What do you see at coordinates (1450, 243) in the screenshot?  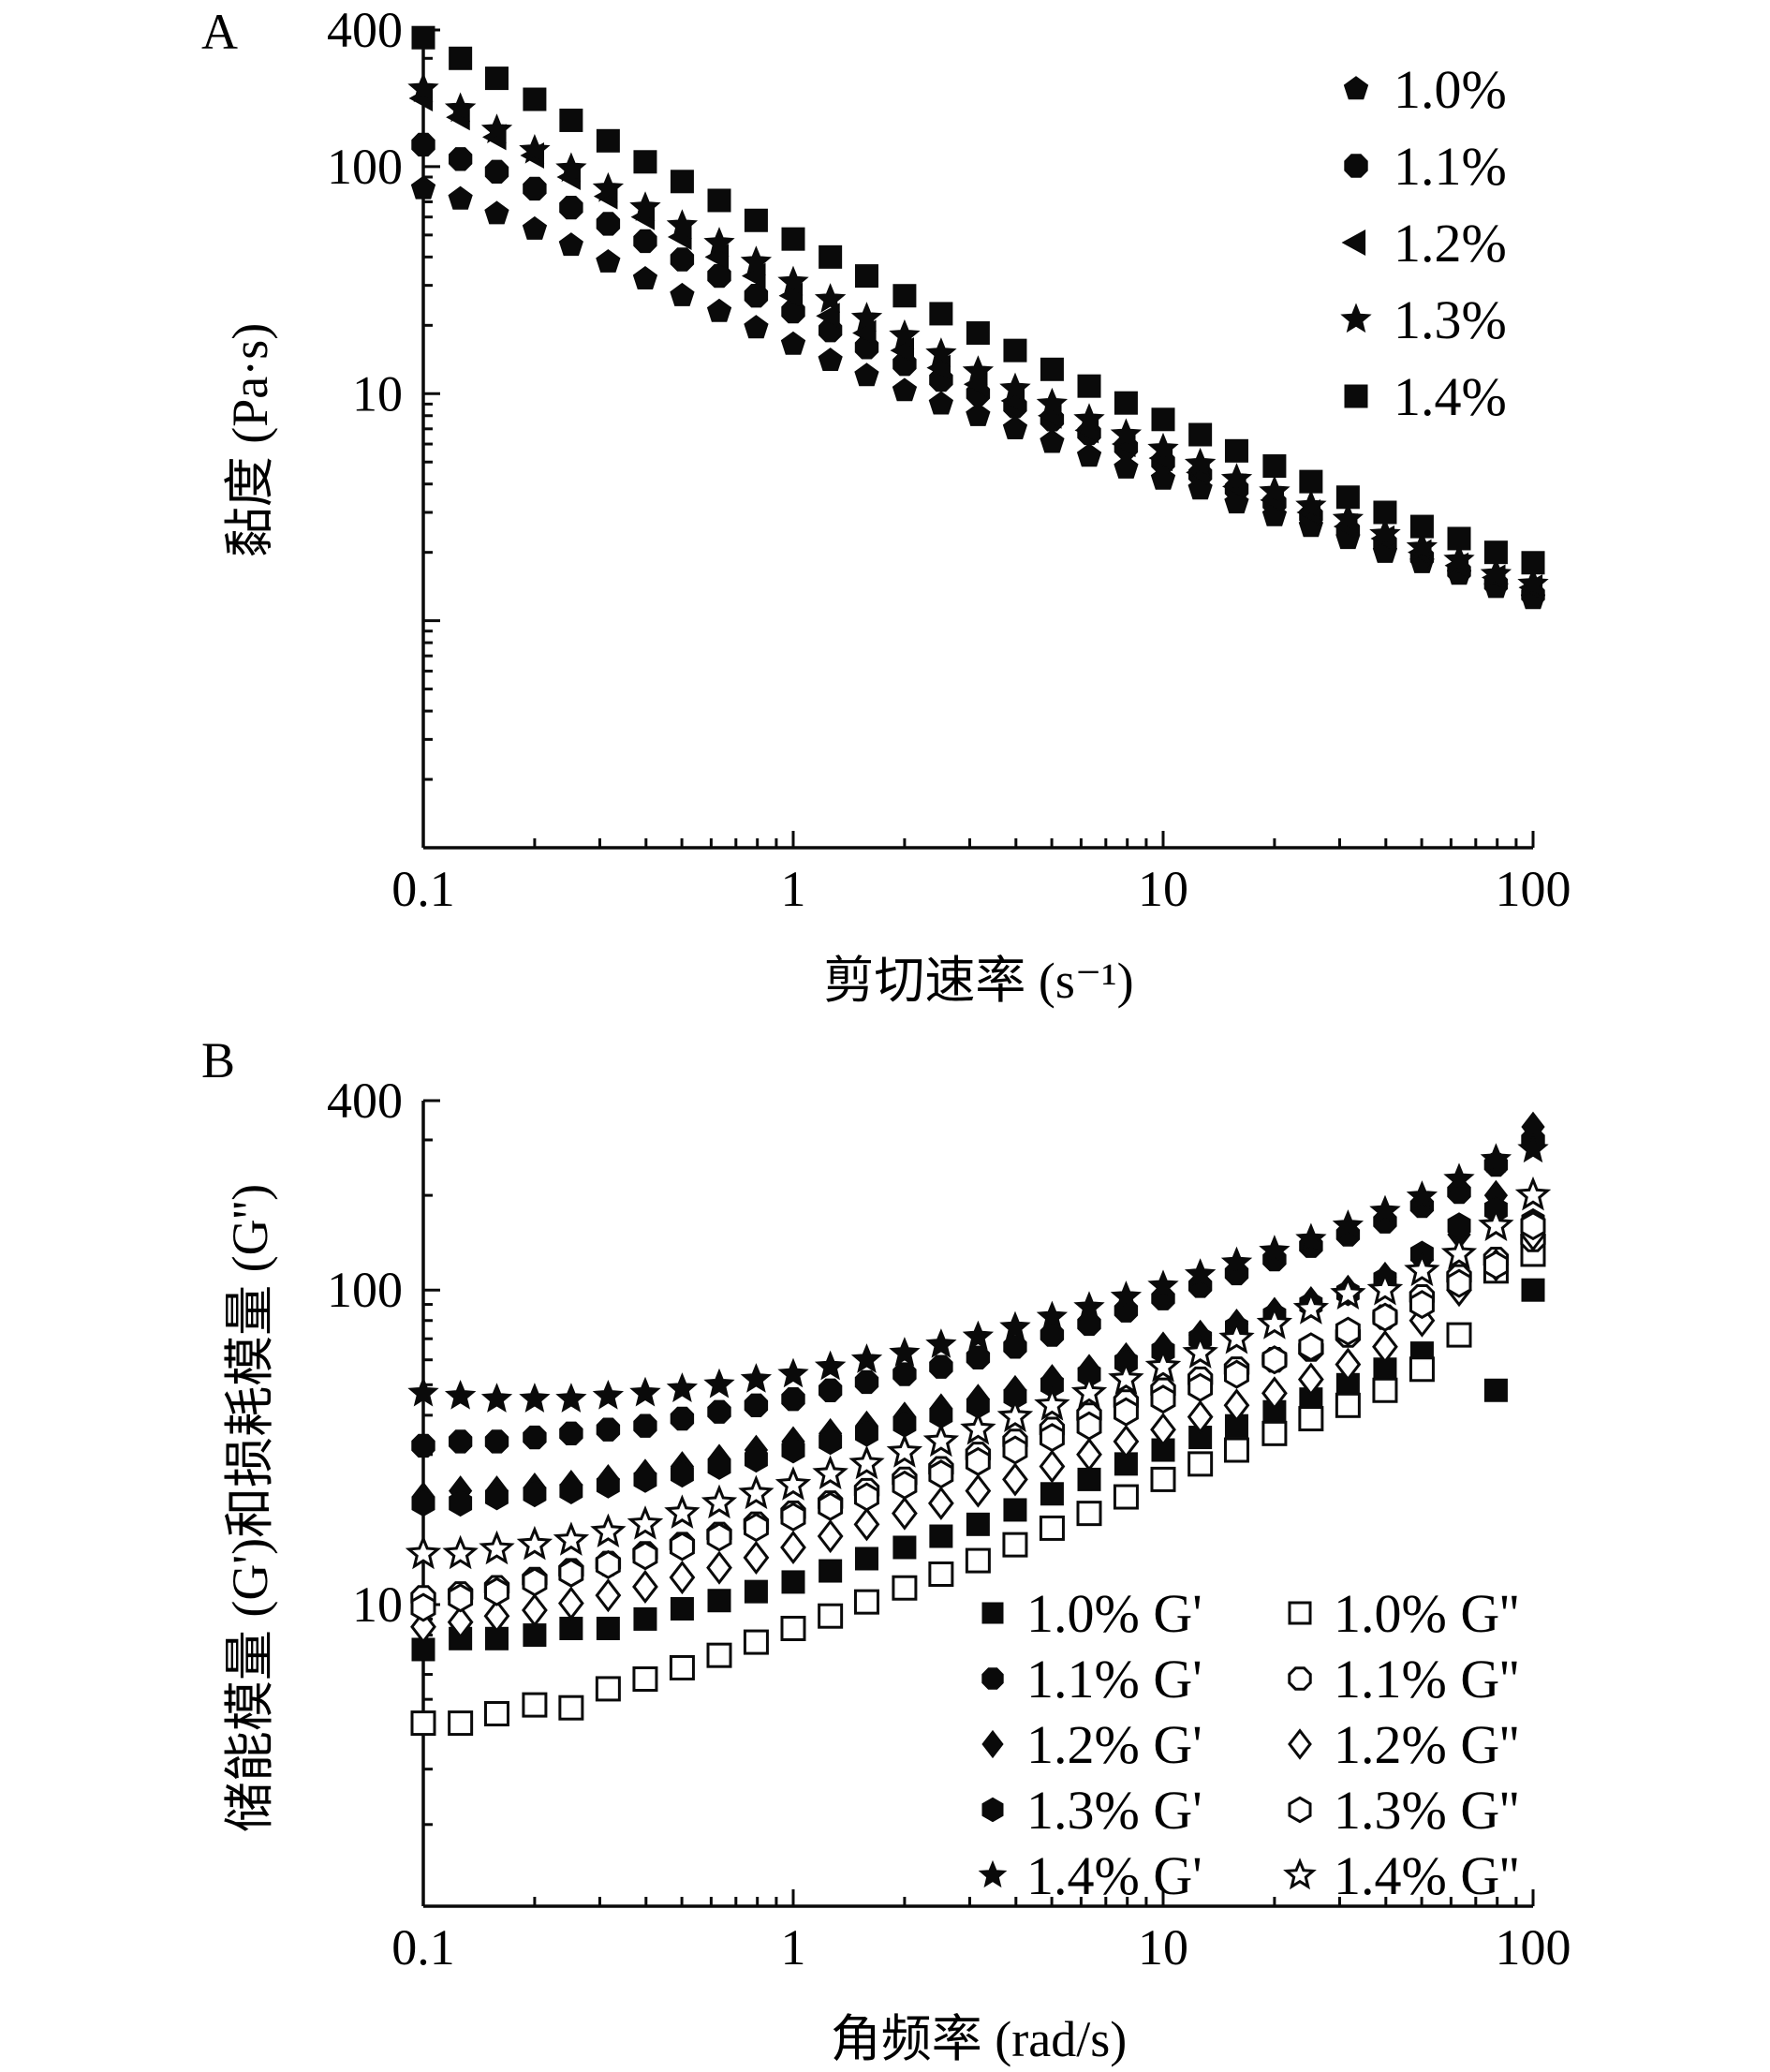 I see `legend-label: 1.2%` at bounding box center [1450, 243].